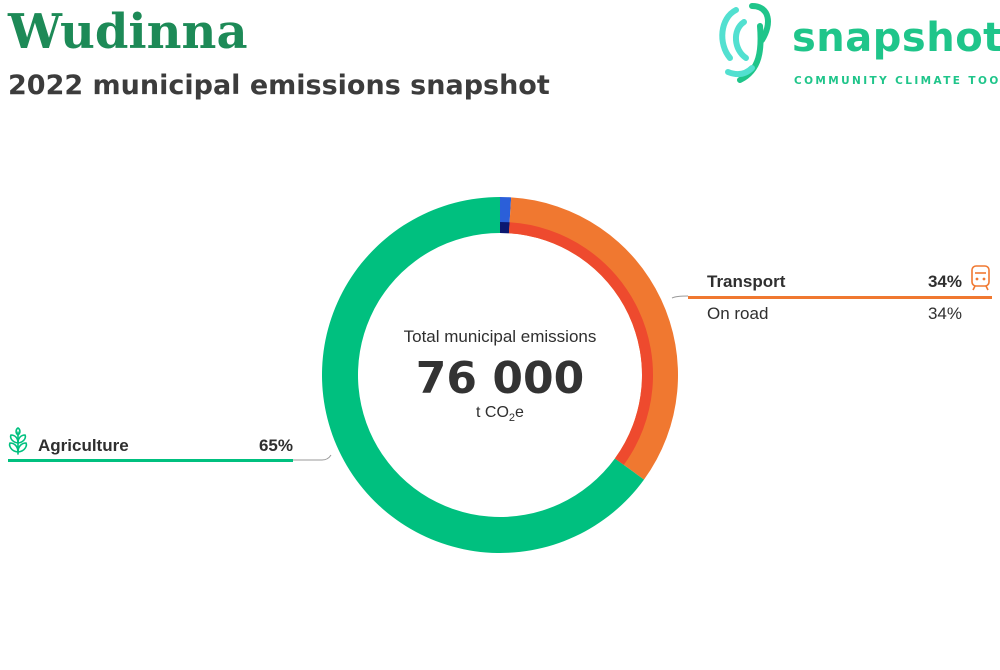 Image resolution: width=1000 pixels, height=670 pixels. What do you see at coordinates (83, 445) in the screenshot?
I see `agriculture-label: Agriculture` at bounding box center [83, 445].